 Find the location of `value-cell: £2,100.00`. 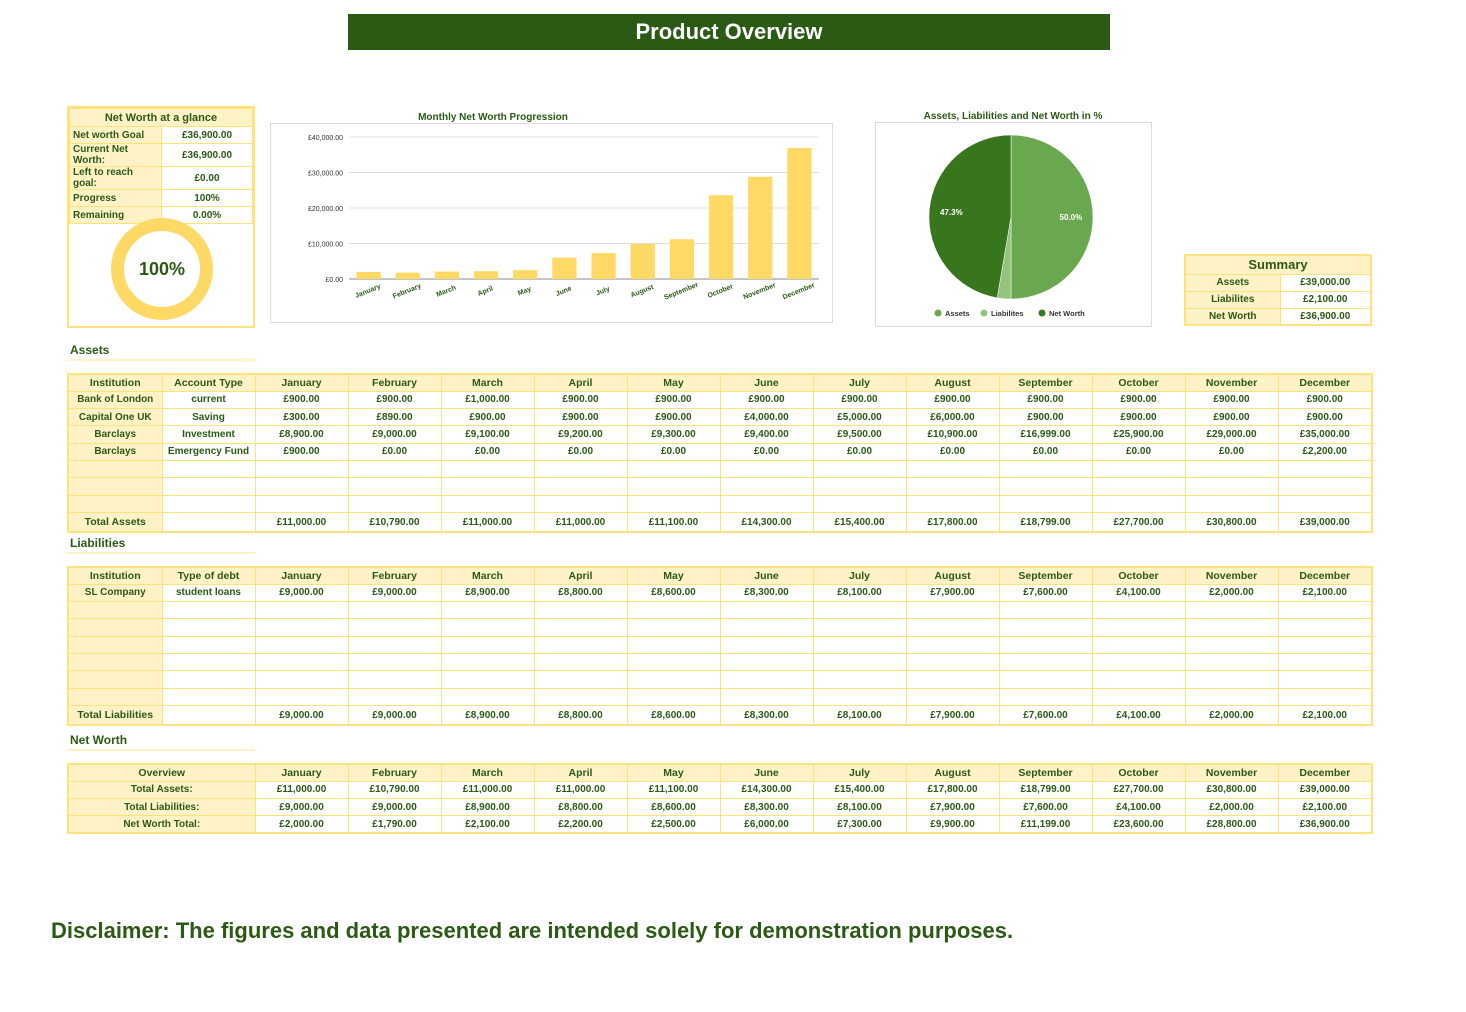

value-cell: £2,100.00 is located at coordinates (487, 824).